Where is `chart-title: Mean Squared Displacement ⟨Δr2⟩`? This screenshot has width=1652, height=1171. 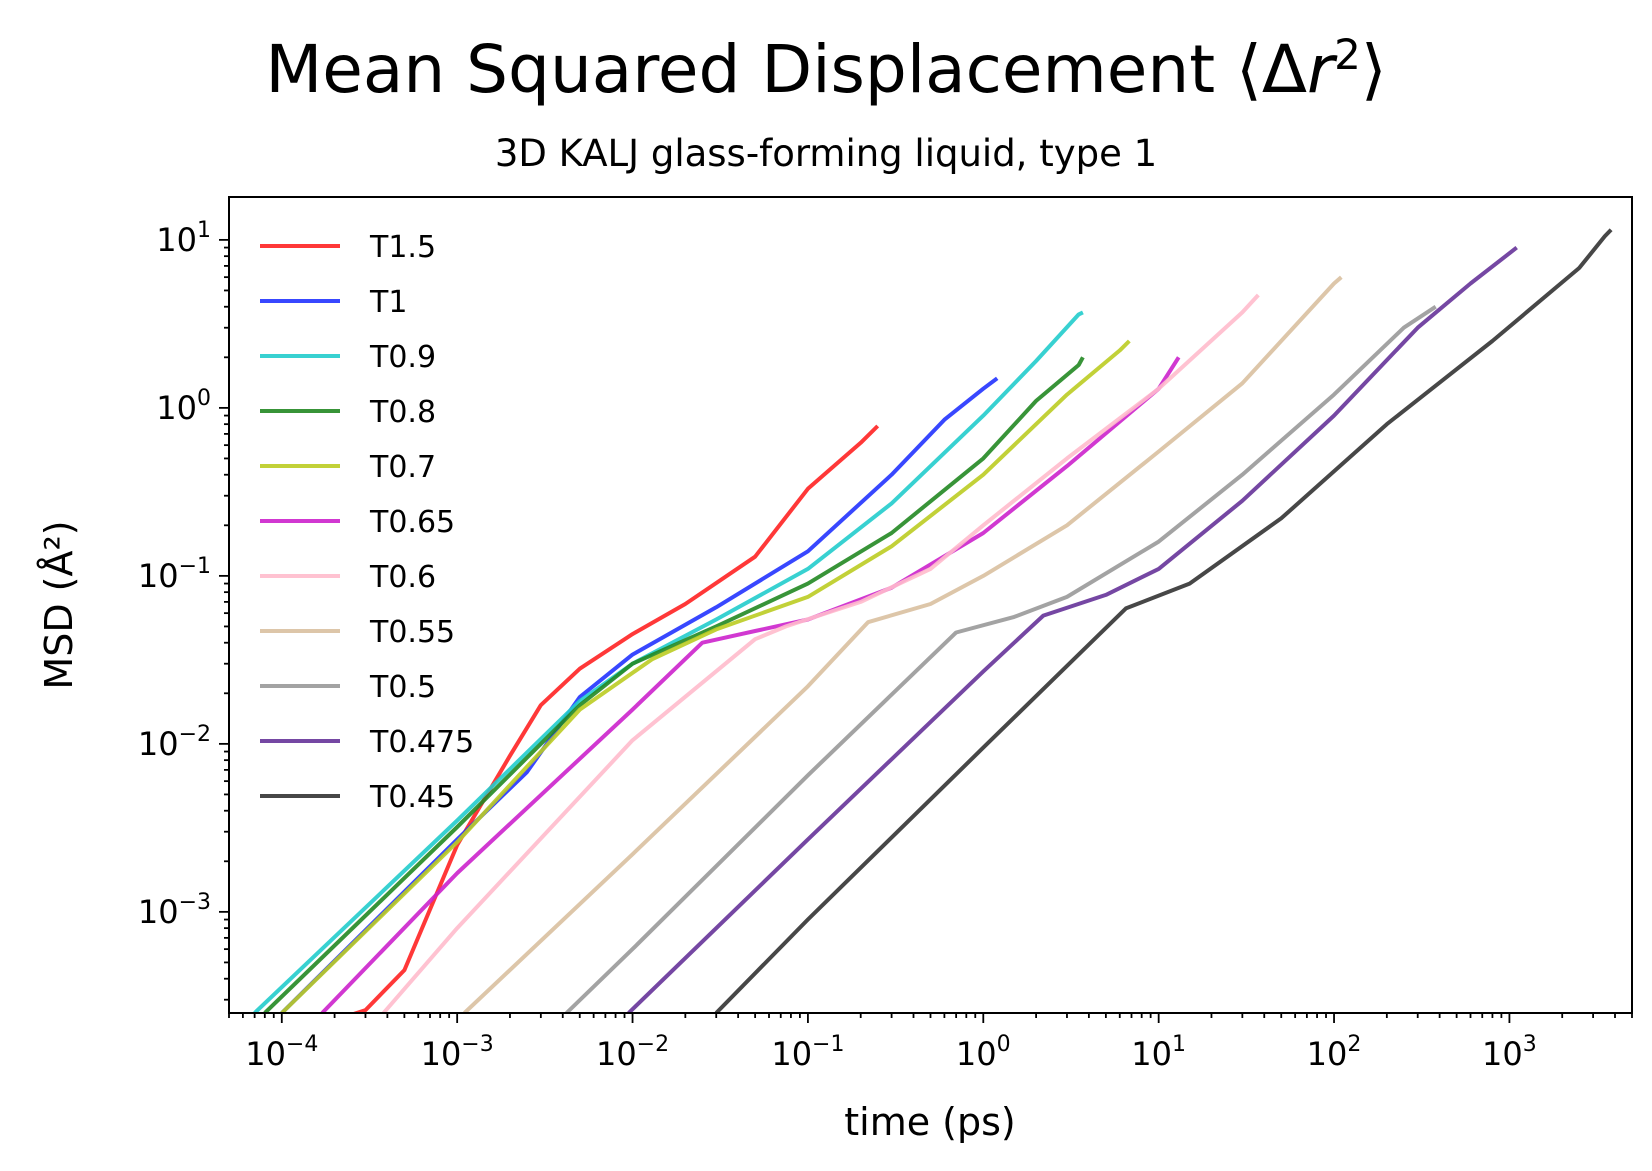 chart-title: Mean Squared Displacement ⟨Δr2⟩ is located at coordinates (826, 69).